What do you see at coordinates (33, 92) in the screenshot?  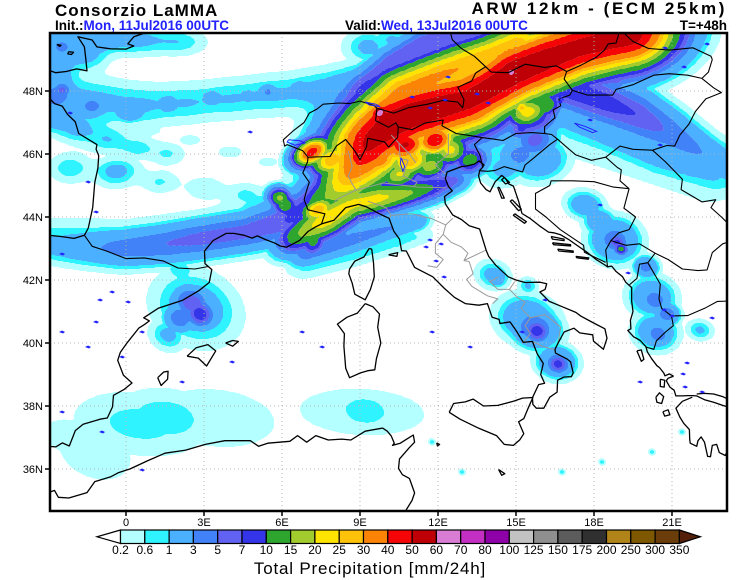 I see `svg-text: 48N` at bounding box center [33, 92].